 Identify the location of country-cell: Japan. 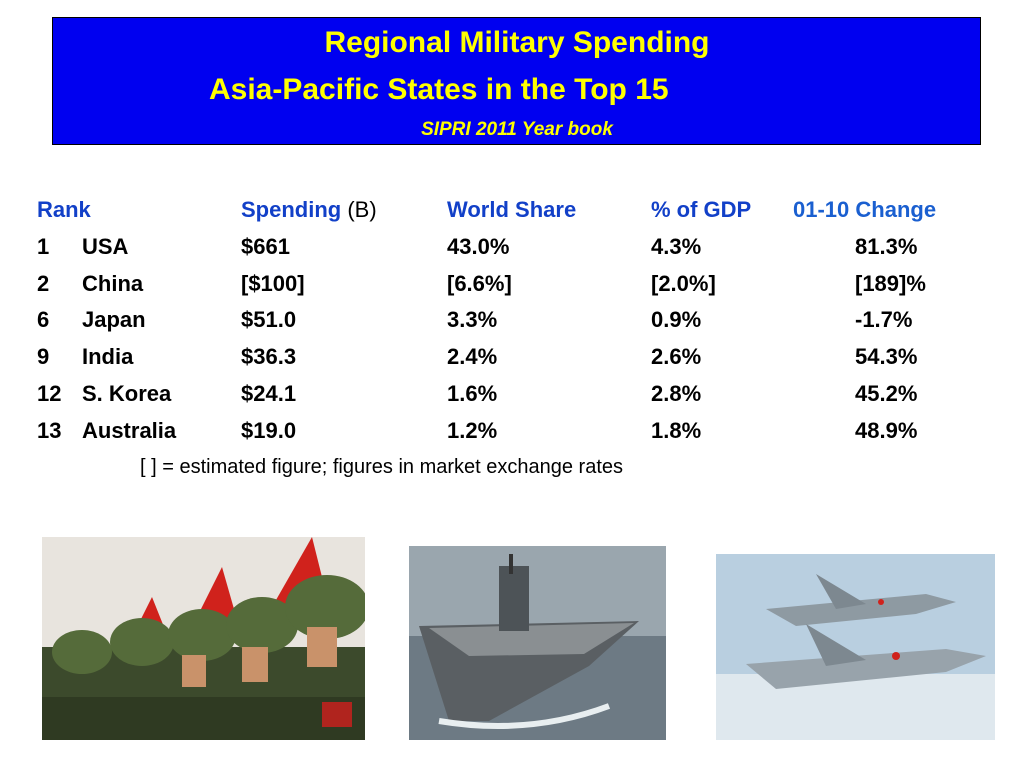
(114, 320).